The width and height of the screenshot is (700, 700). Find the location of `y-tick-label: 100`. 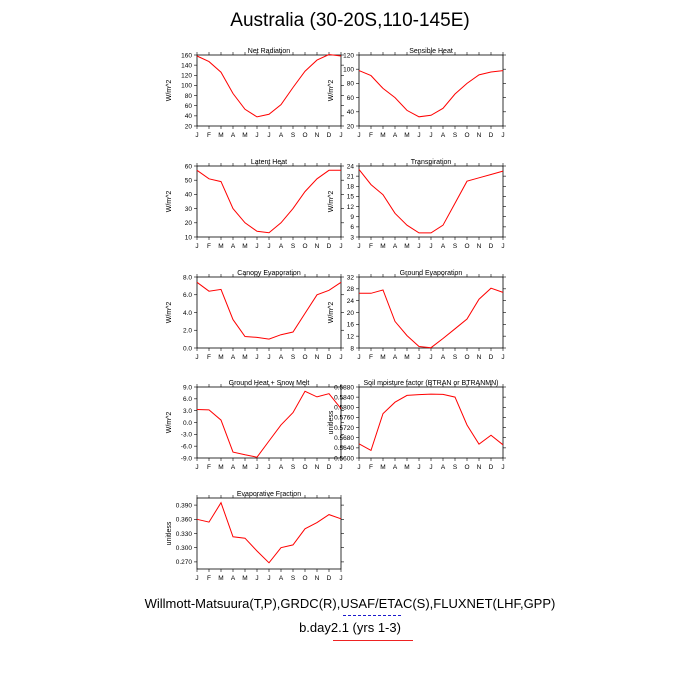

y-tick-label: 100 is located at coordinates (348, 70).